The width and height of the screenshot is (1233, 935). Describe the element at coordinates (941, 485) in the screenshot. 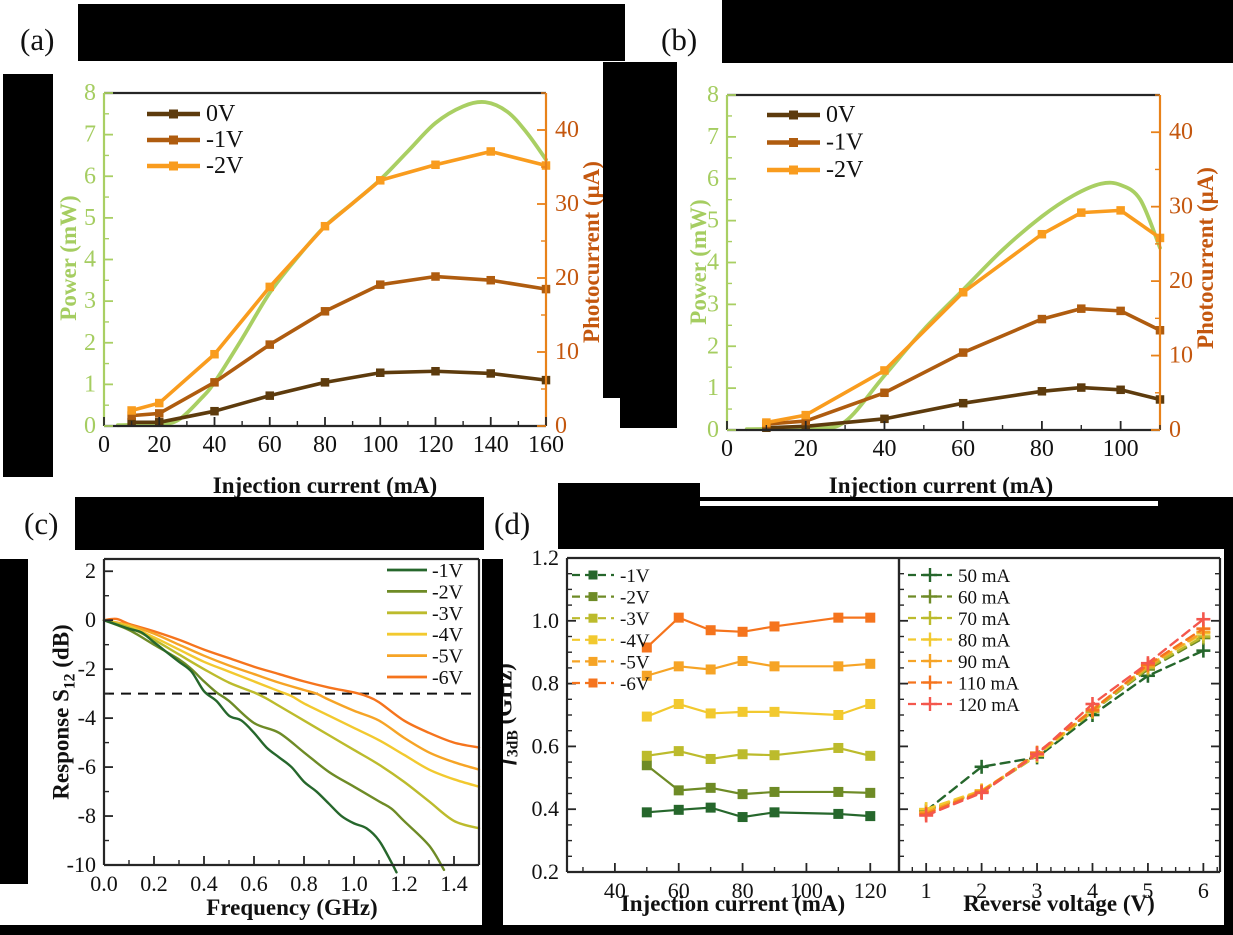

I see `panel-b-xaxis-title: Injection current (mA)` at that location.